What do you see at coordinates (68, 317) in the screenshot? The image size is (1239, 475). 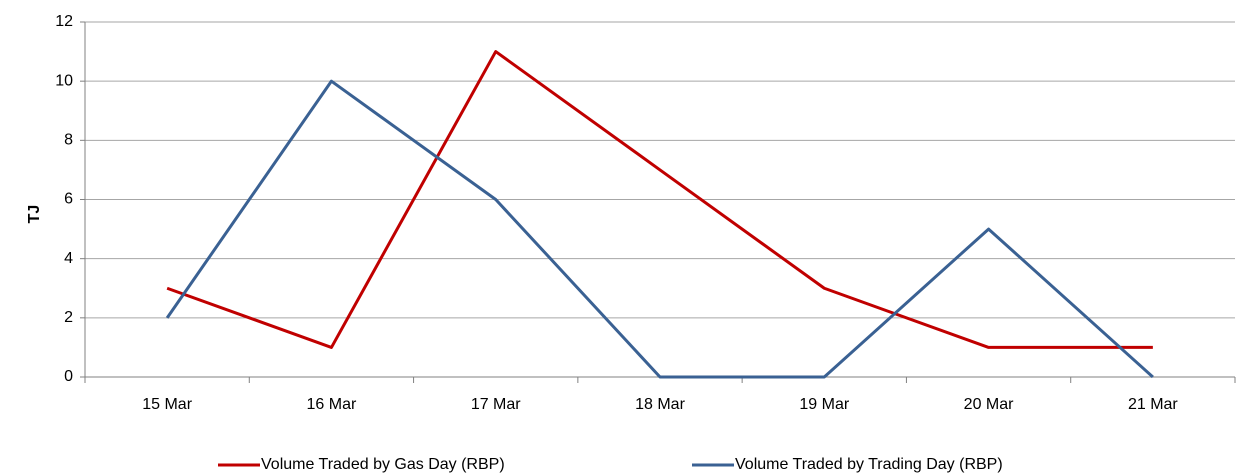 I see `y-tick-label: 2` at bounding box center [68, 317].